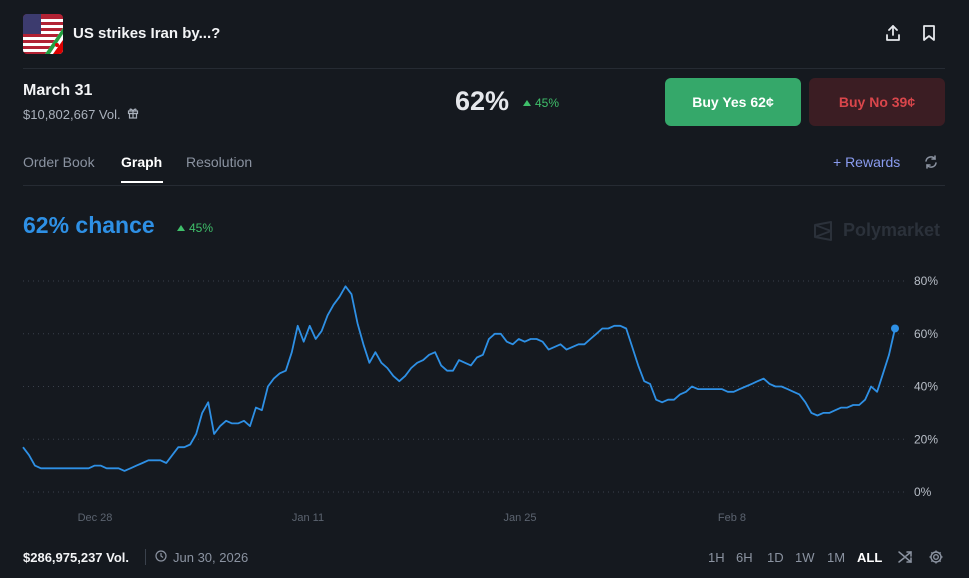 The image size is (969, 578). I want to click on buy-no-price: 39¢, so click(903, 102).